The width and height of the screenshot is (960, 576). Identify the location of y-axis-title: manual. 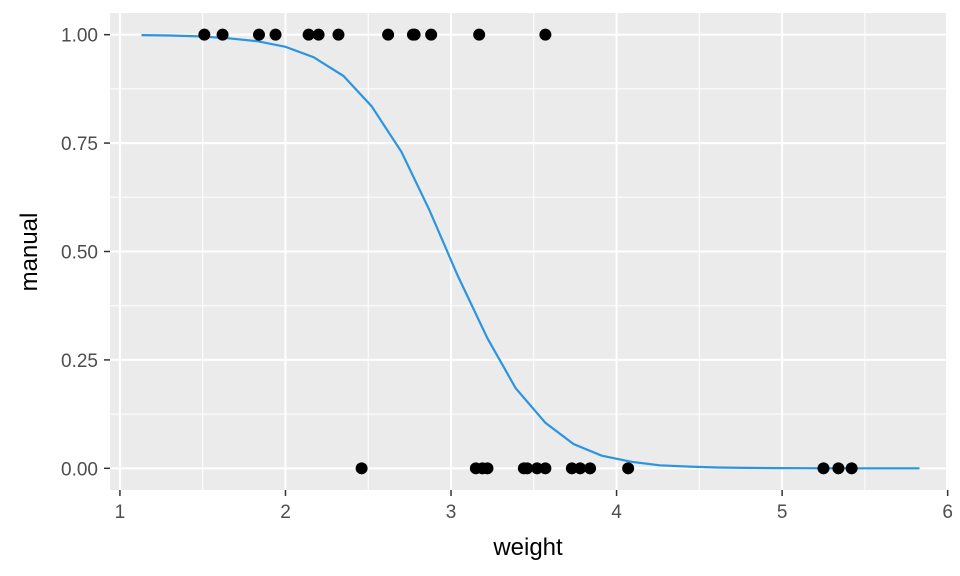
(29, 252).